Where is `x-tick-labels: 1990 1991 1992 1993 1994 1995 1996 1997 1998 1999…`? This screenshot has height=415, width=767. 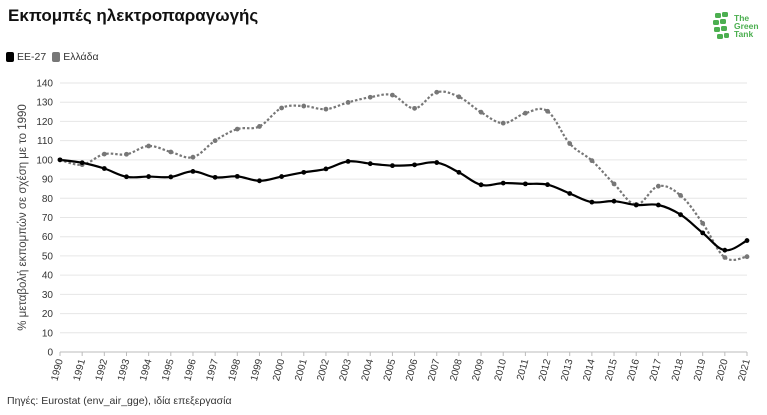
x-tick-labels: 1990 1991 1992 1993 1994 1995 1996 1997 1998 1999… is located at coordinates (401, 367).